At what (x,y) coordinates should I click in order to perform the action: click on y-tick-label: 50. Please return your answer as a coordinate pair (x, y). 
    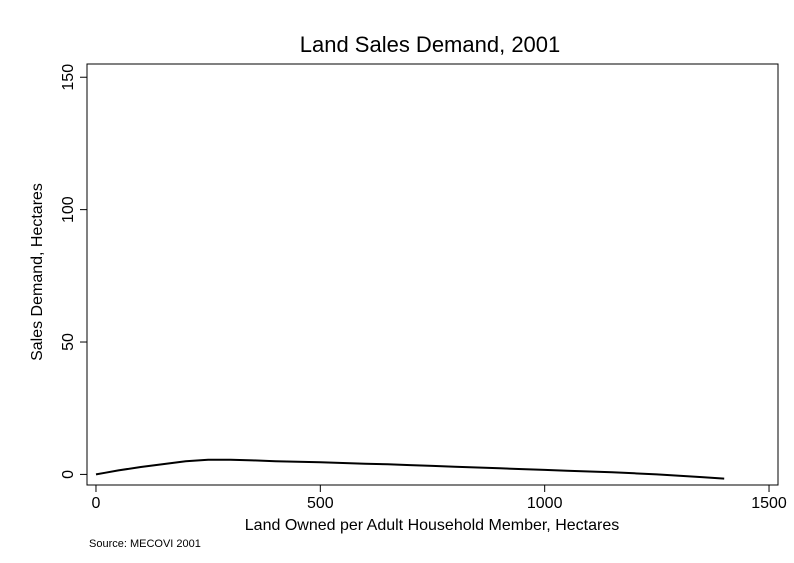
    Looking at the image, I should click on (68, 342).